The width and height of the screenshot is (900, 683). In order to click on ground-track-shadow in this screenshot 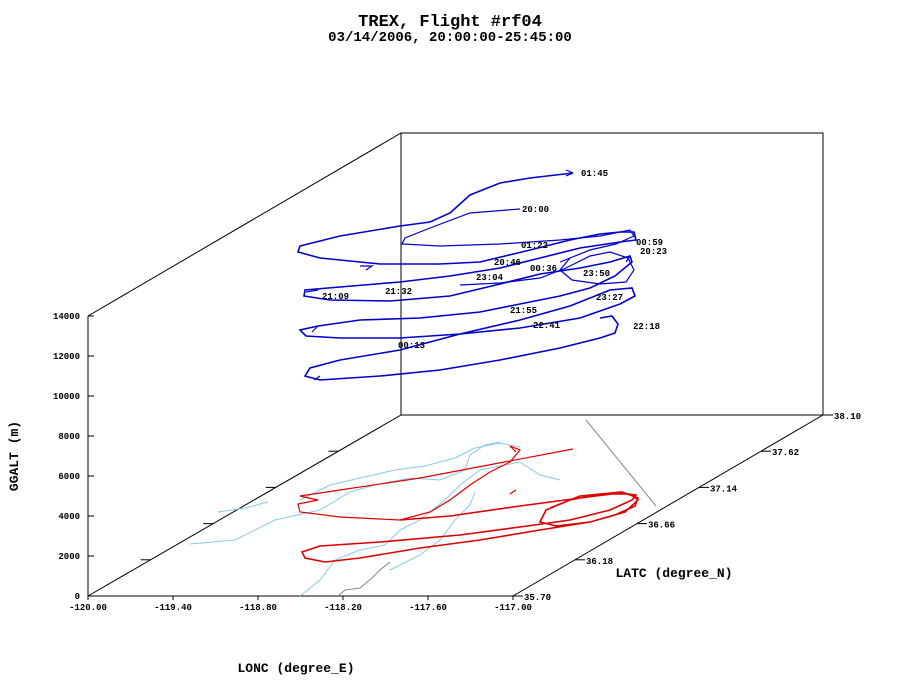, I will do `click(468, 504)`.